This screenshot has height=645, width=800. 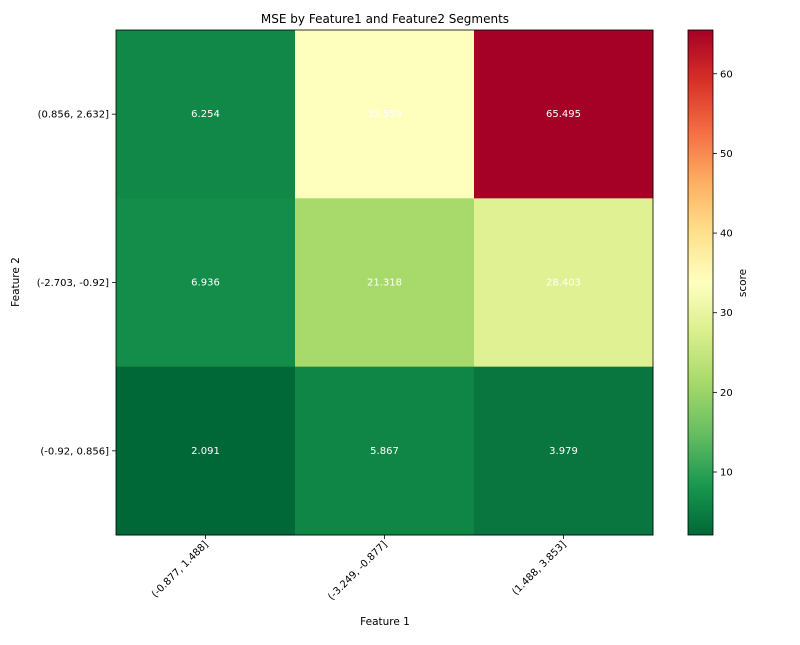 I want to click on heatmap-cell-label: 28.403, so click(x=563, y=283).